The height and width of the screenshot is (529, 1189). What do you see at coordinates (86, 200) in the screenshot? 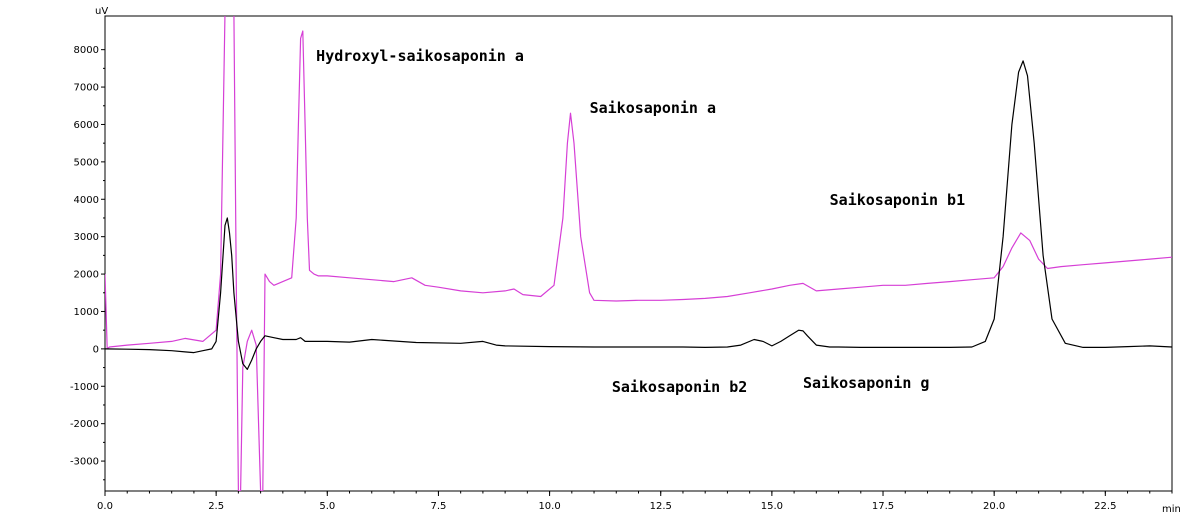
I see `y-tick-label: 4000` at bounding box center [86, 200].